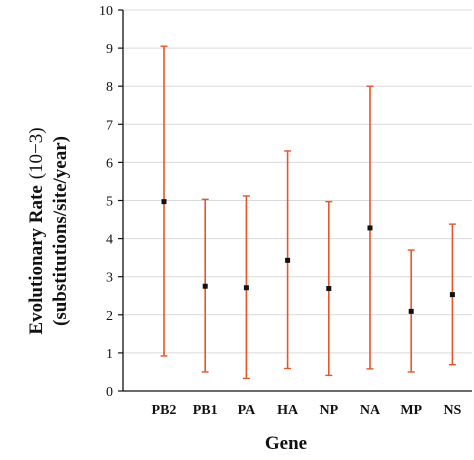  What do you see at coordinates (109, 125) in the screenshot?
I see `y-tick-label: 7` at bounding box center [109, 125].